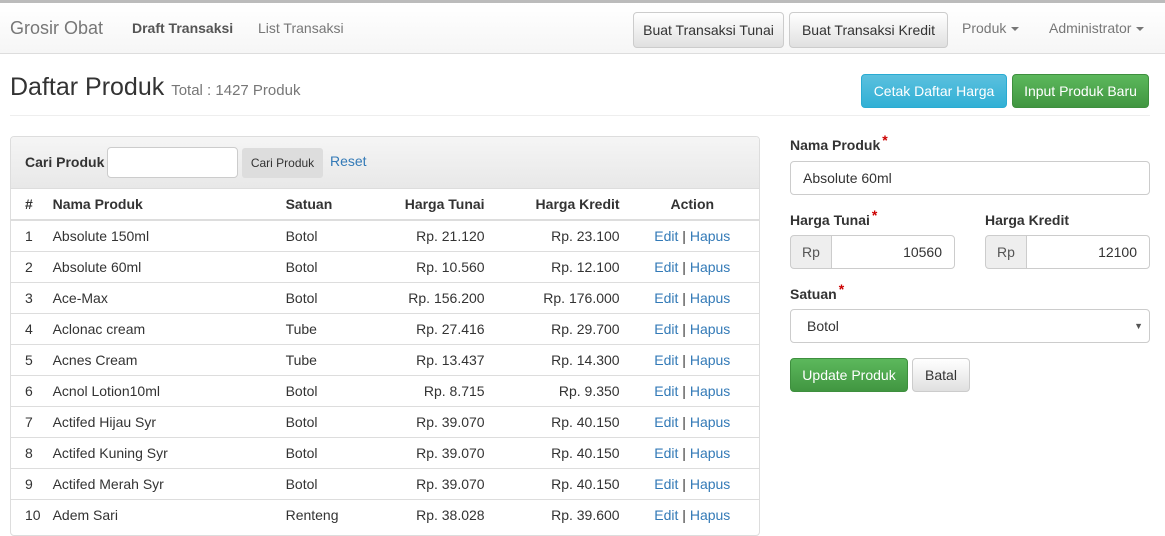 The image size is (1165, 536). I want to click on row-nama: Absolute 60ml, so click(163, 266).